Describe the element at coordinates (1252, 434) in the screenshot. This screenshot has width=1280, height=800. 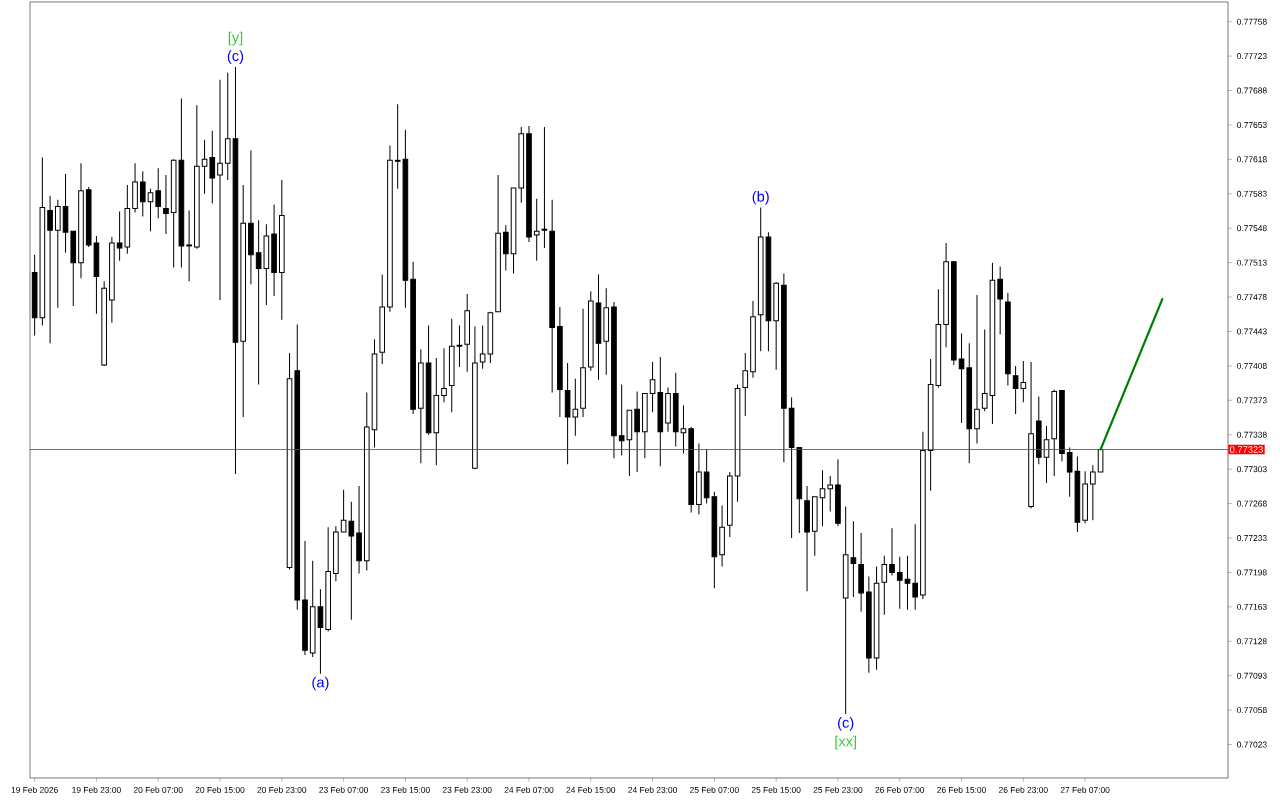
I see `y-tick-label: 0.77338` at that location.